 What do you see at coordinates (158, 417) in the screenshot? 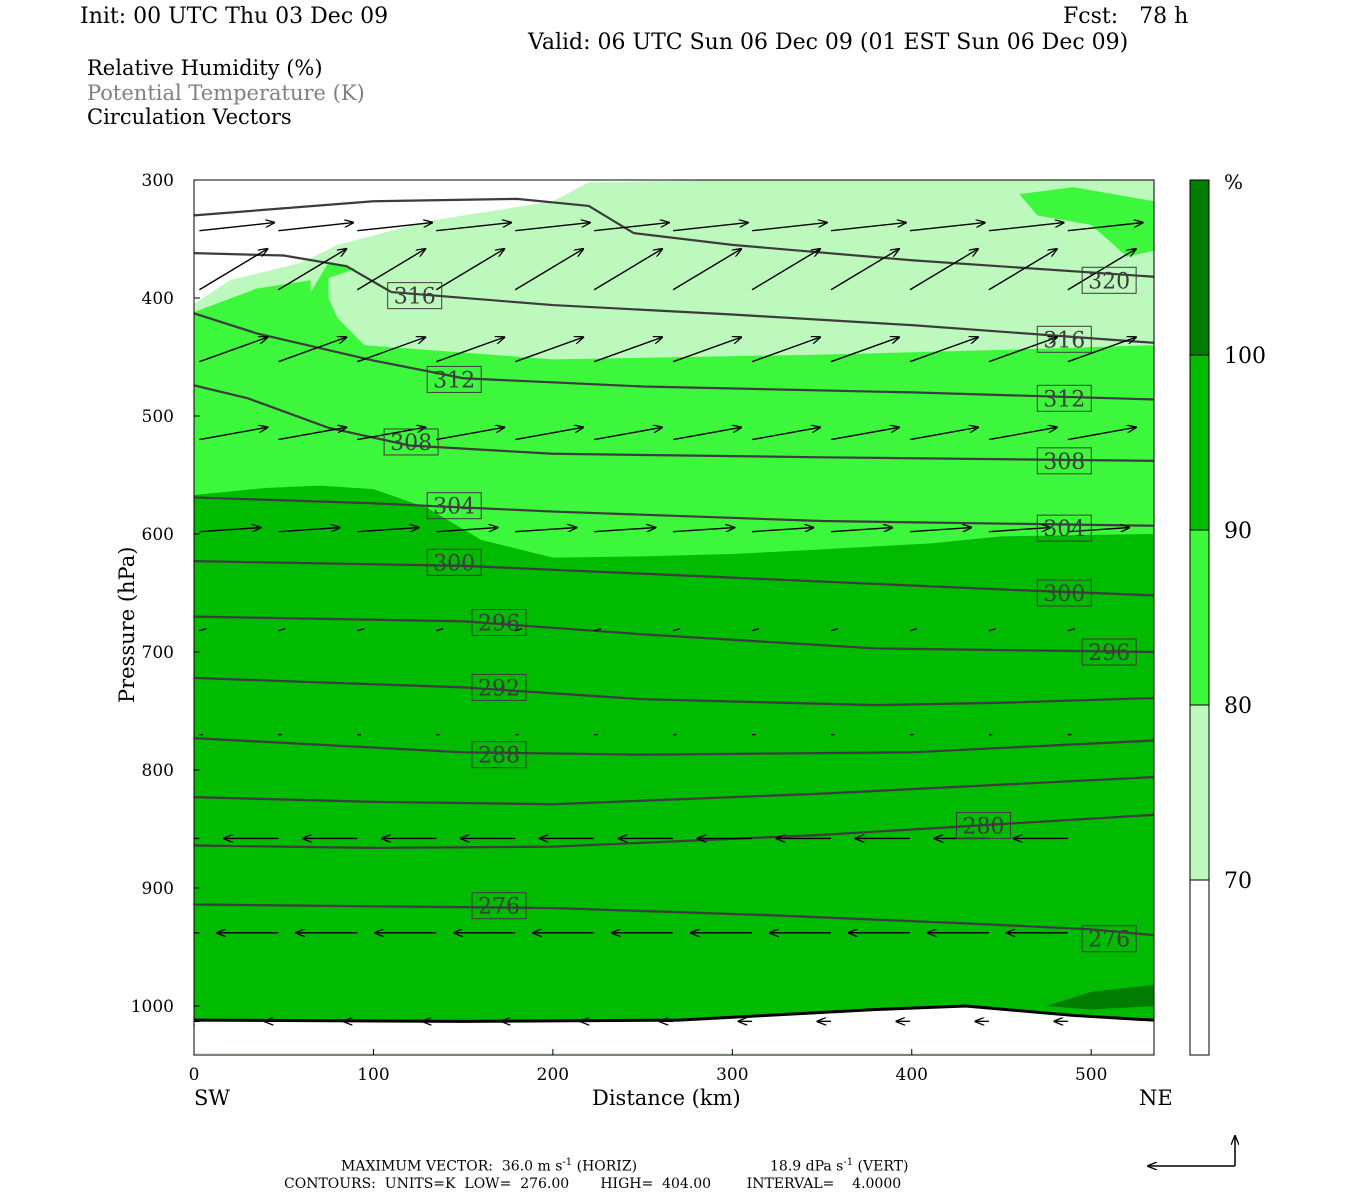
I see `y-tick-label: 500` at bounding box center [158, 417].